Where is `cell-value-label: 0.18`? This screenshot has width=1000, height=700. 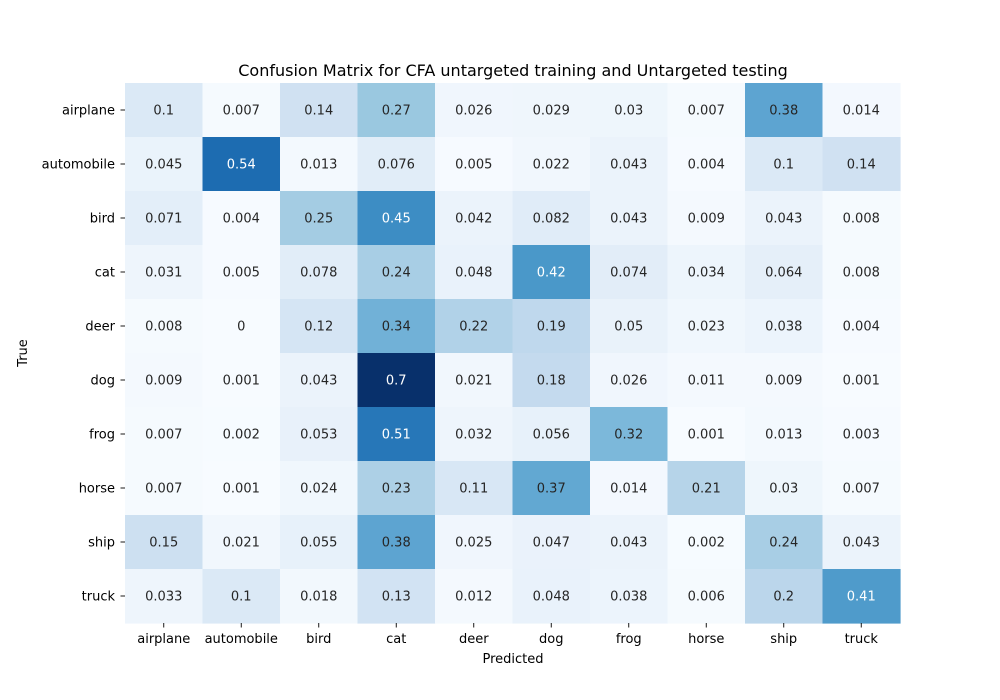 cell-value-label: 0.18 is located at coordinates (551, 381).